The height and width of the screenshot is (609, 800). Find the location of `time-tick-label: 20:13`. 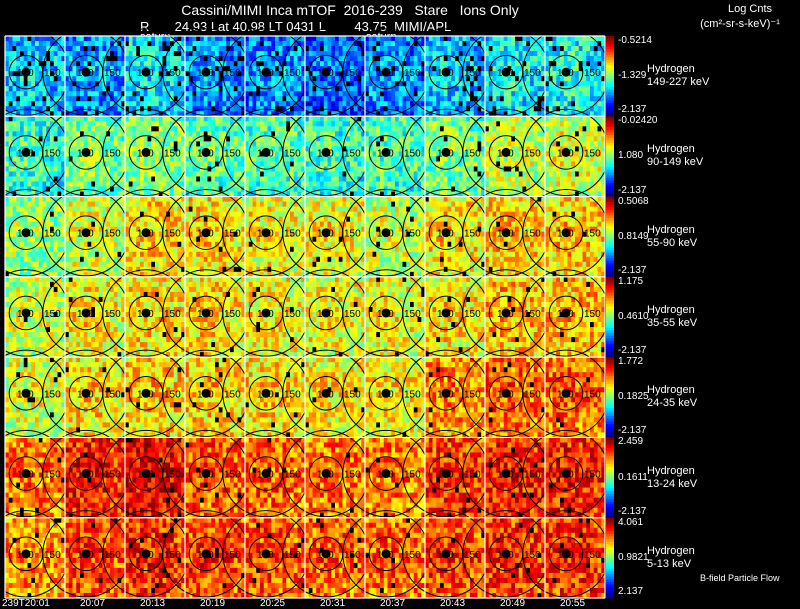

time-tick-label: 20:13 is located at coordinates (153, 603).